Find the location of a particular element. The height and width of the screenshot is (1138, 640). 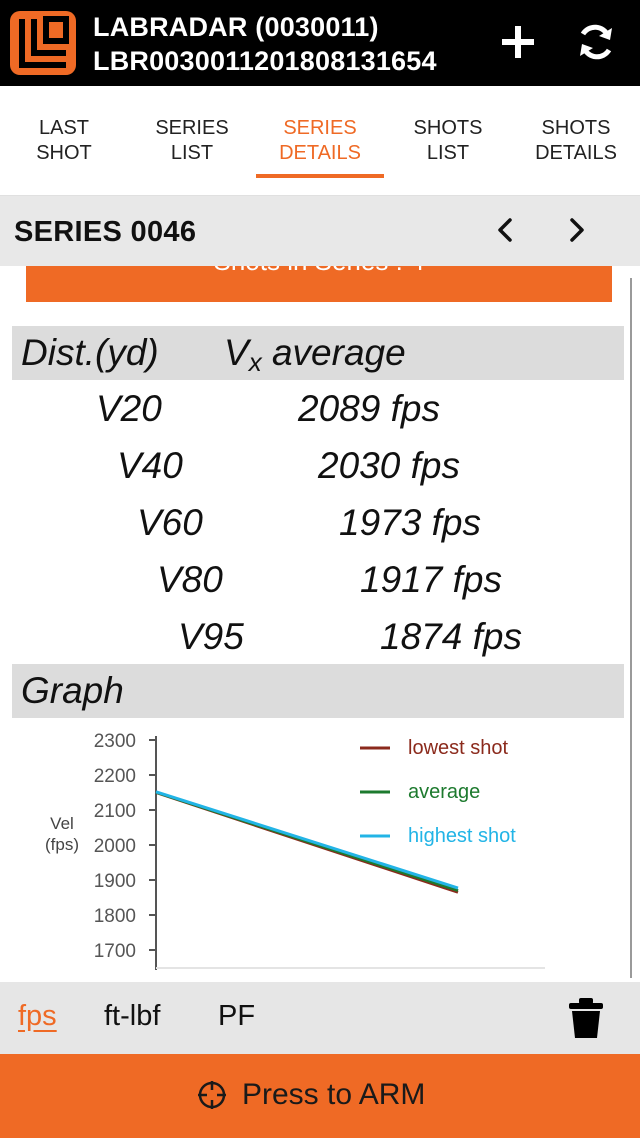

units-bar: fps ft-lbf PF is located at coordinates (320, 1018).